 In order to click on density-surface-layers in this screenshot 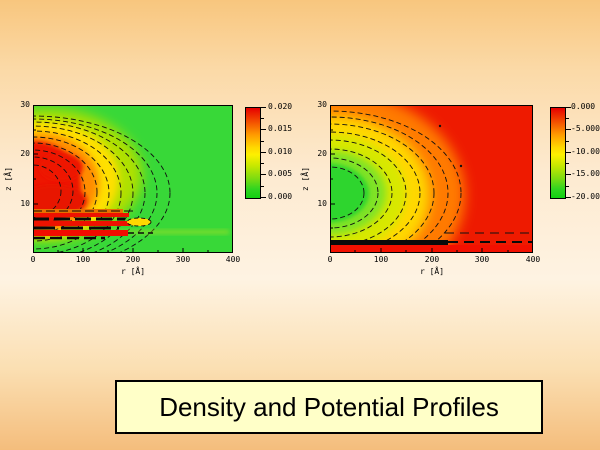, I will do `click(131, 224)`.